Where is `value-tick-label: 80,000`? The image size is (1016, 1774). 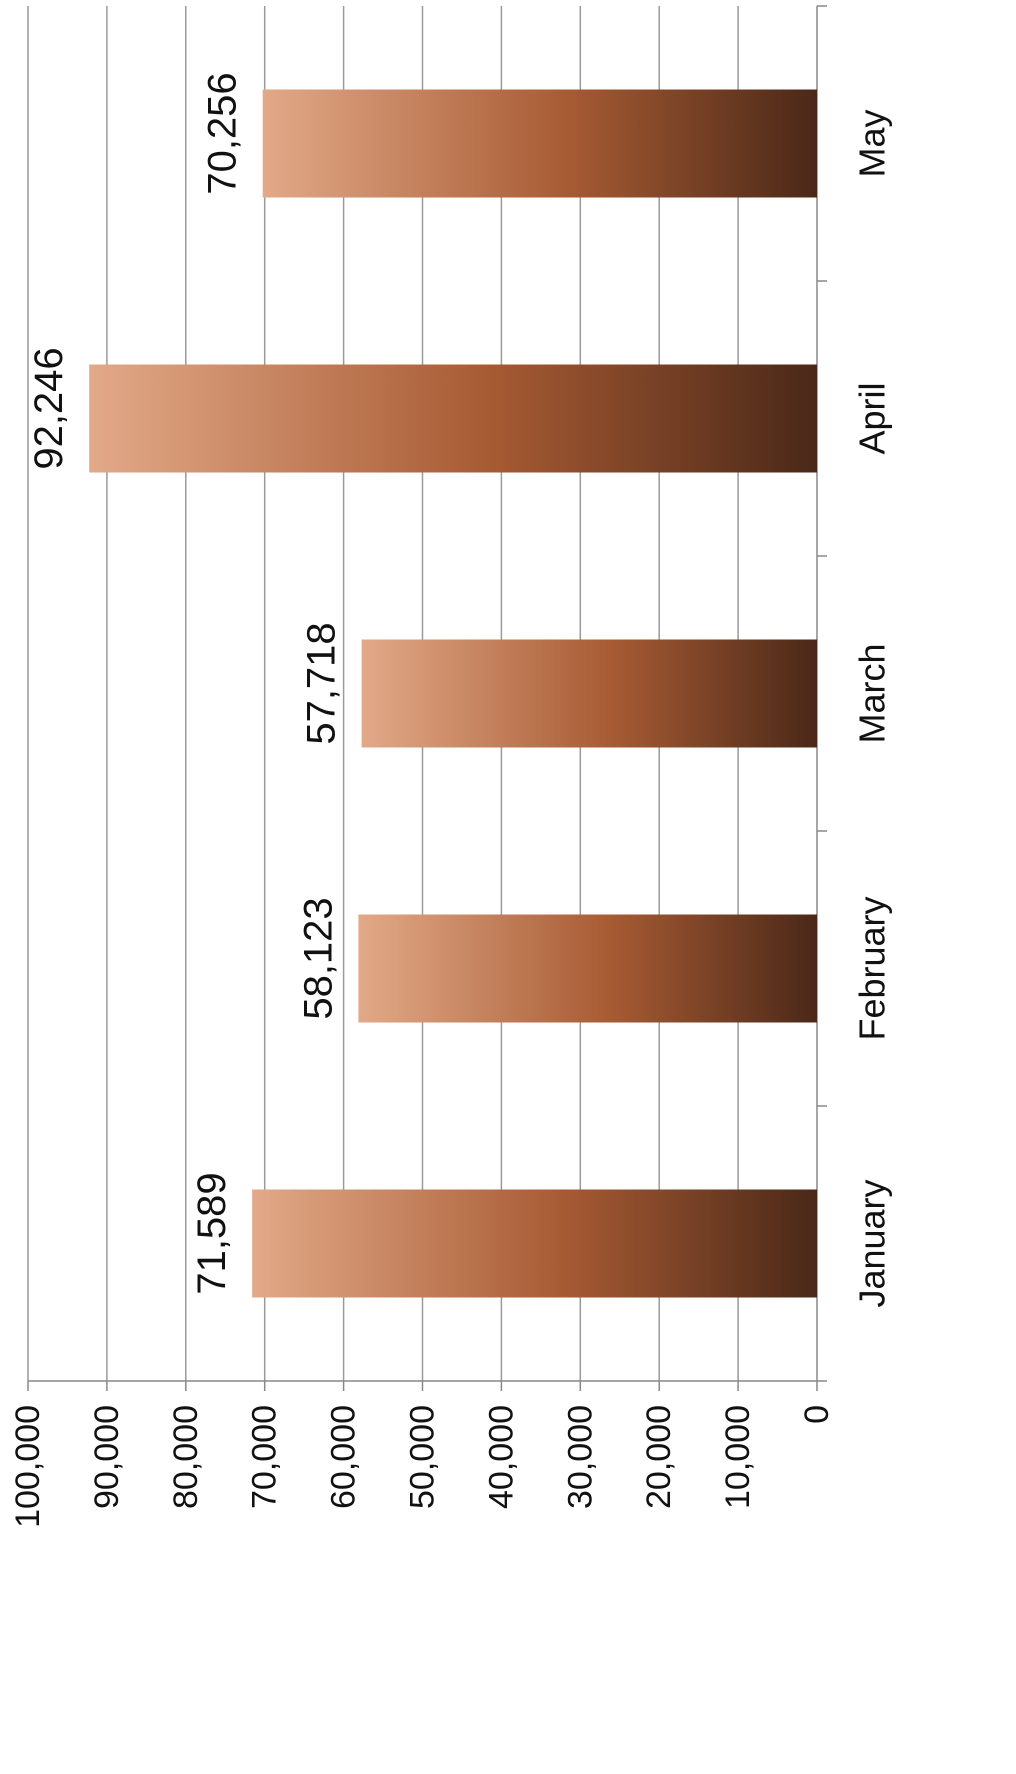 value-tick-label: 80,000 is located at coordinates (186, 1457).